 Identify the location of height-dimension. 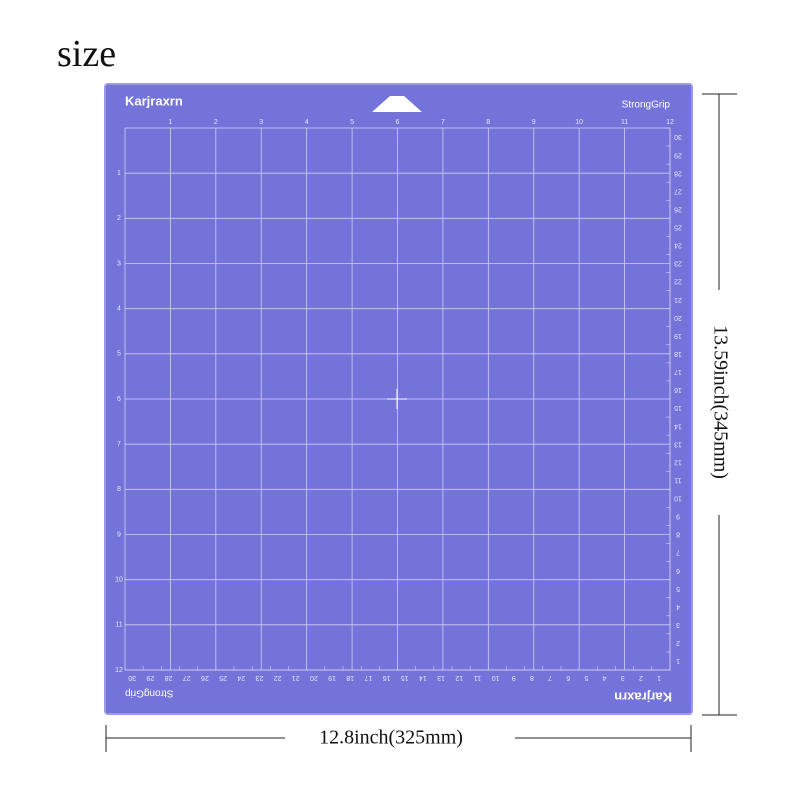
(719, 404).